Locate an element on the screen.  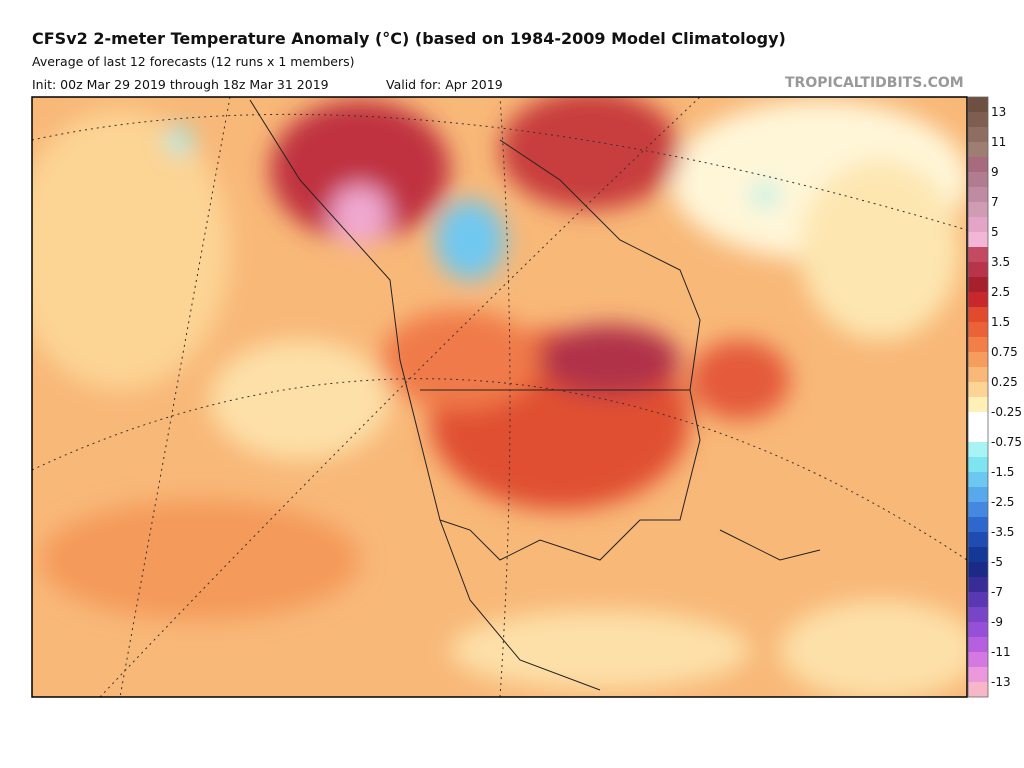
colorbar-label: -5 is located at coordinates (997, 562).